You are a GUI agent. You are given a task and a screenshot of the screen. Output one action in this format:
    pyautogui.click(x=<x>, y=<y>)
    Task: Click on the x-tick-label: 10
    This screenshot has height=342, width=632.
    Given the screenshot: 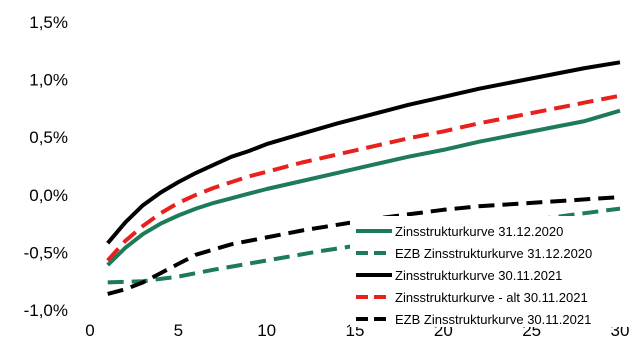 What is the action you would take?
    pyautogui.click(x=266, y=330)
    